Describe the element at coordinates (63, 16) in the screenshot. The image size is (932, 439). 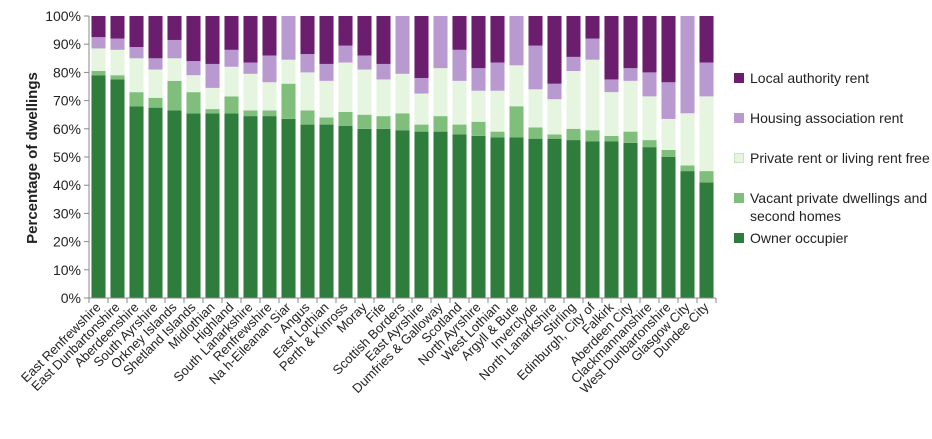
I see `y-tick-label: 100%` at that location.